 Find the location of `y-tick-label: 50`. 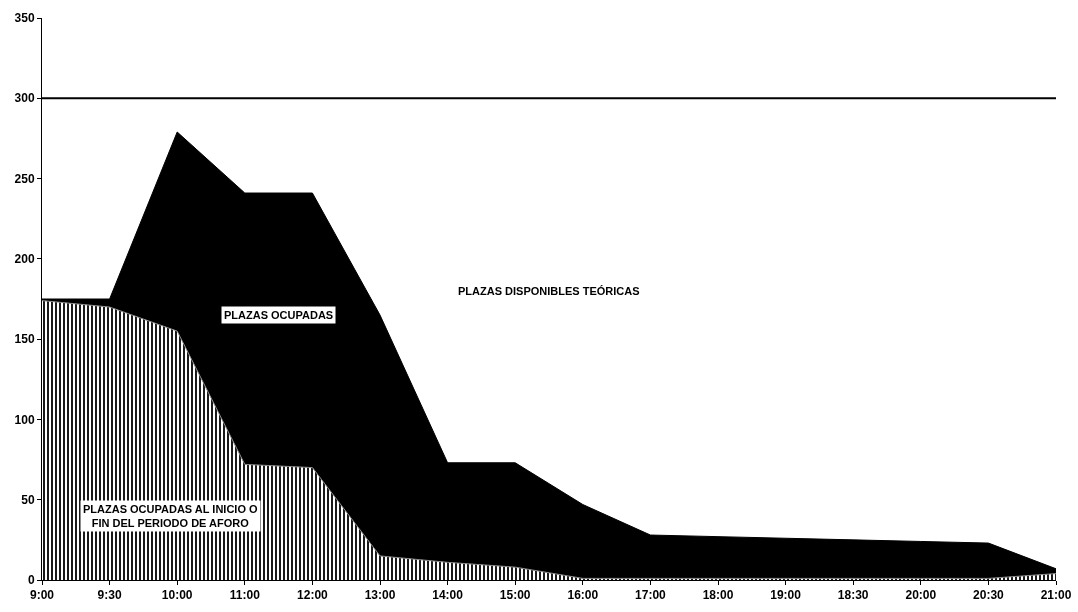

y-tick-label: 50 is located at coordinates (28, 499).